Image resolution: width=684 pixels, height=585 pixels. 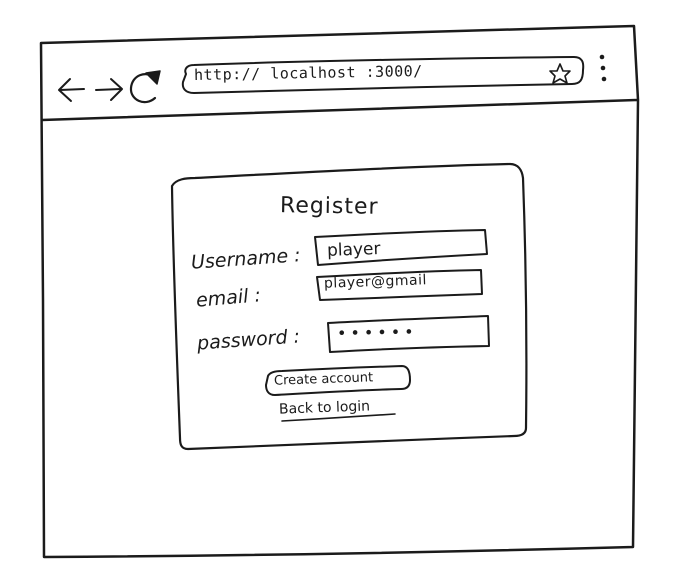 What do you see at coordinates (329, 206) in the screenshot?
I see `register-title: Register` at bounding box center [329, 206].